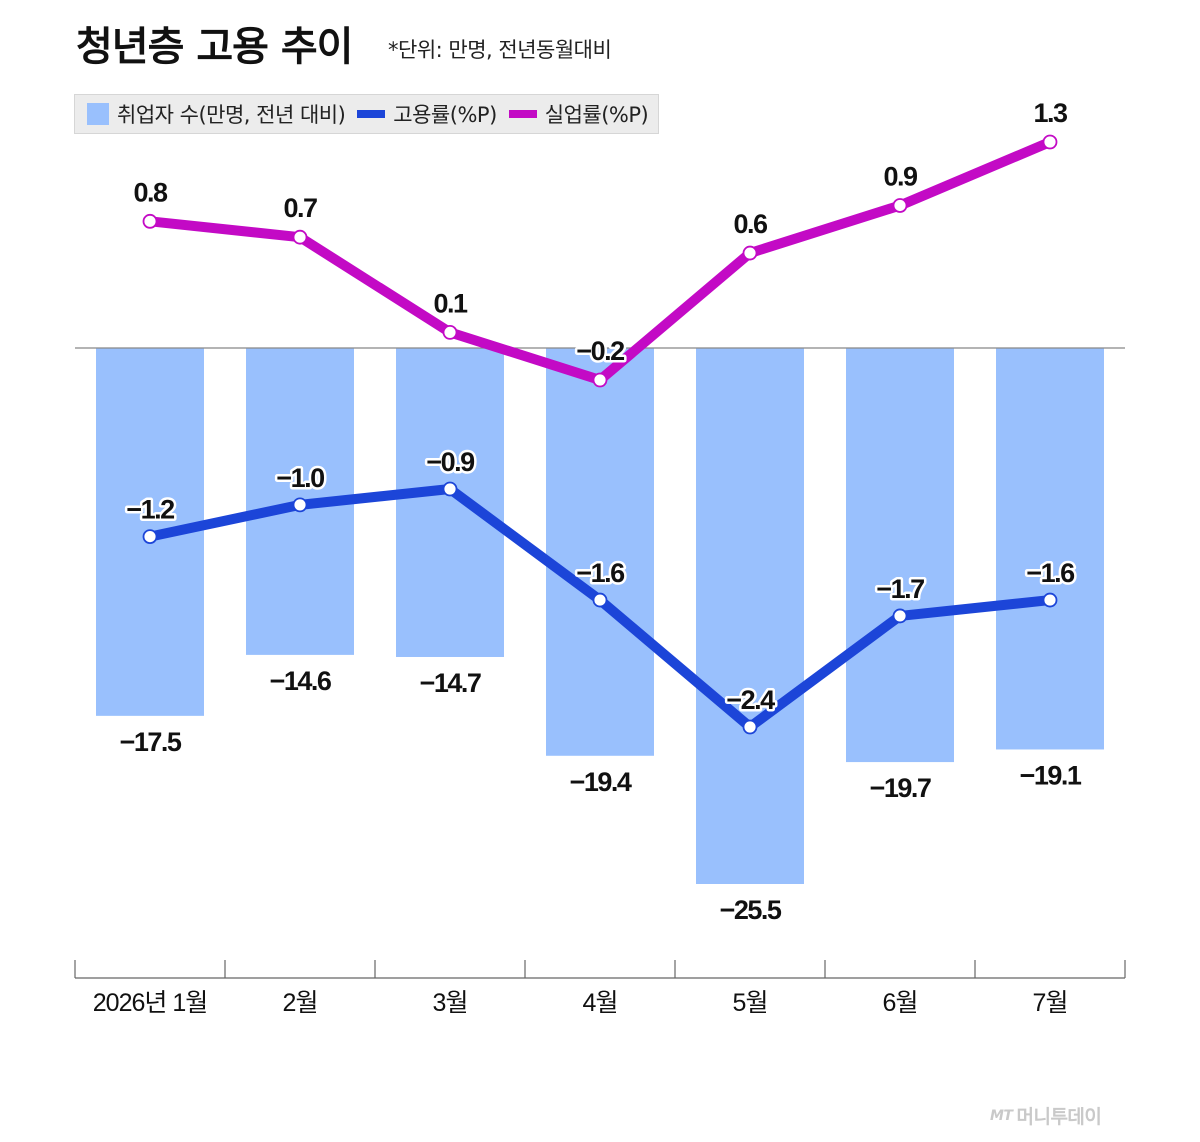  What do you see at coordinates (214, 47) in the screenshot?
I see `chart-title: 청년층 고용 추이` at bounding box center [214, 47].